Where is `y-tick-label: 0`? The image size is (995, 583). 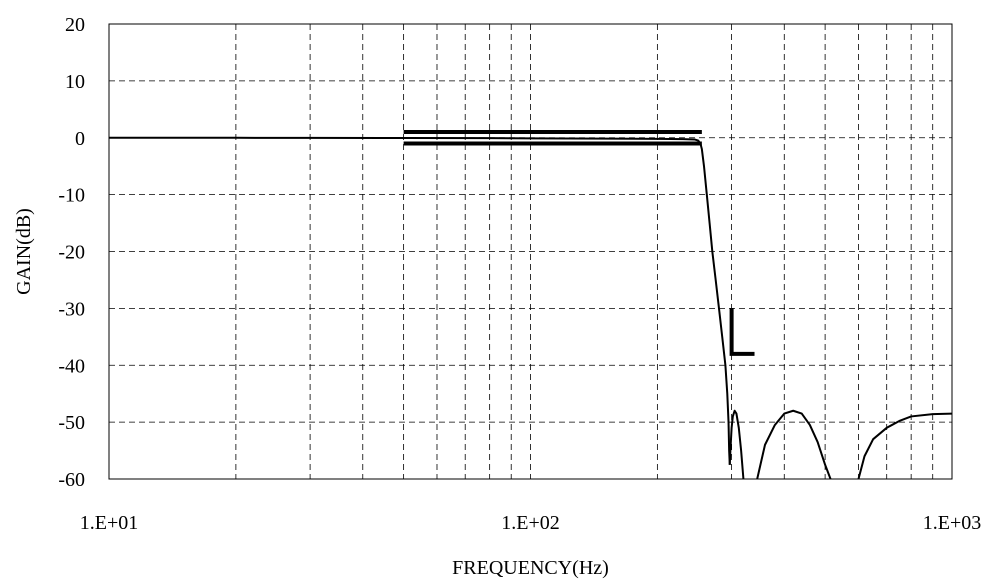
y-tick-label: 0 is located at coordinates (80, 139).